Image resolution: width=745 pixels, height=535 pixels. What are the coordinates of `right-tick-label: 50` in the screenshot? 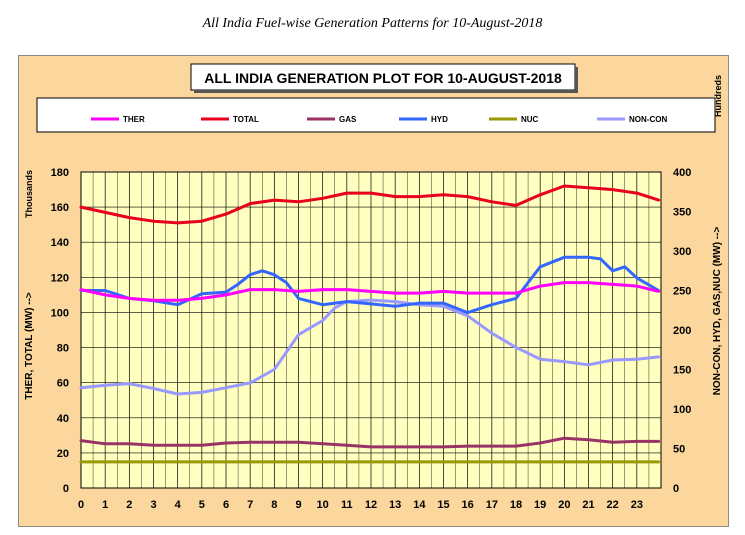 It's located at (679, 450).